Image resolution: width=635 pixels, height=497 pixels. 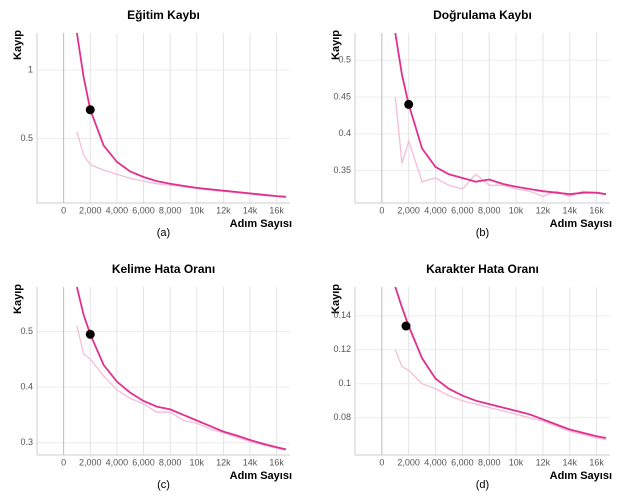 I want to click on y-tick-label: 1, so click(x=30, y=69).